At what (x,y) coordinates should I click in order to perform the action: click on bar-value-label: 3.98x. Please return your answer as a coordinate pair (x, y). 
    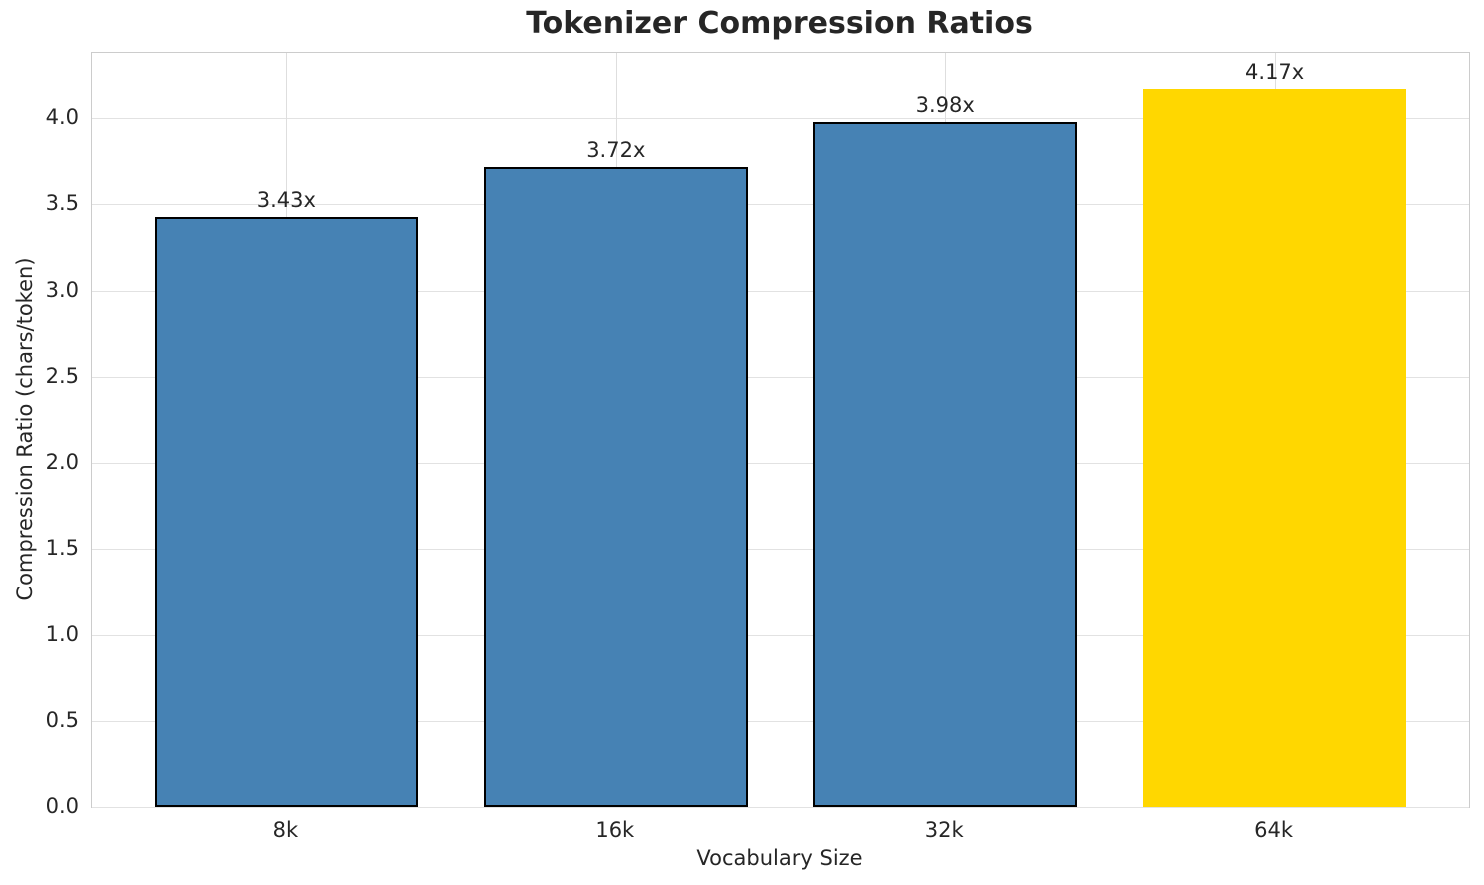
    Looking at the image, I should click on (945, 104).